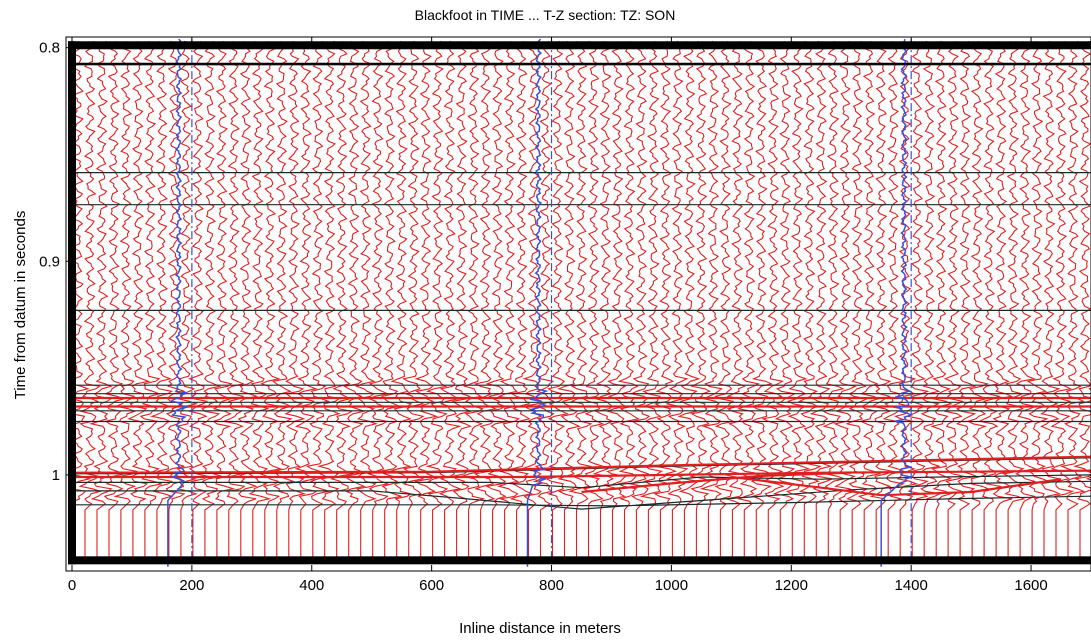 This screenshot has width=1091, height=641. What do you see at coordinates (671, 585) in the screenshot?
I see `x-tick-label: 1000` at bounding box center [671, 585].